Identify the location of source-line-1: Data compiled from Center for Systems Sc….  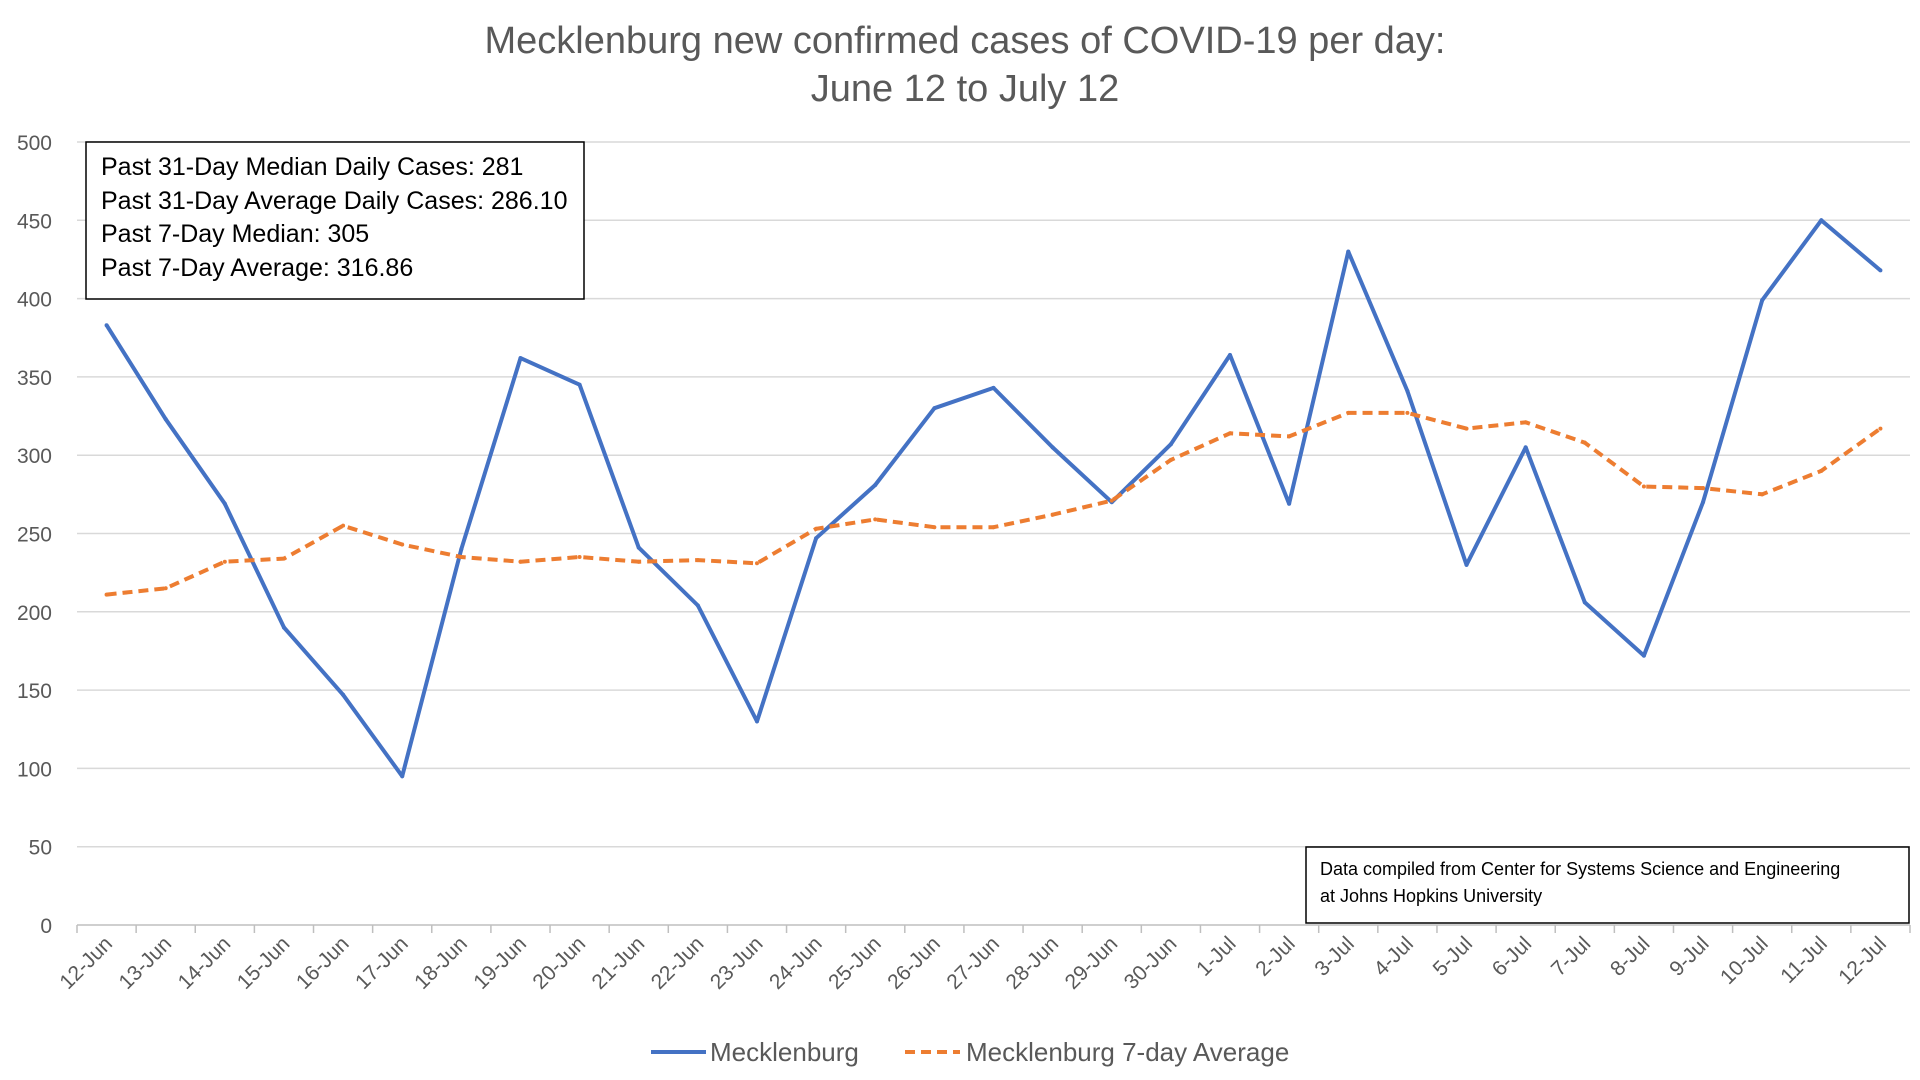
(1580, 869).